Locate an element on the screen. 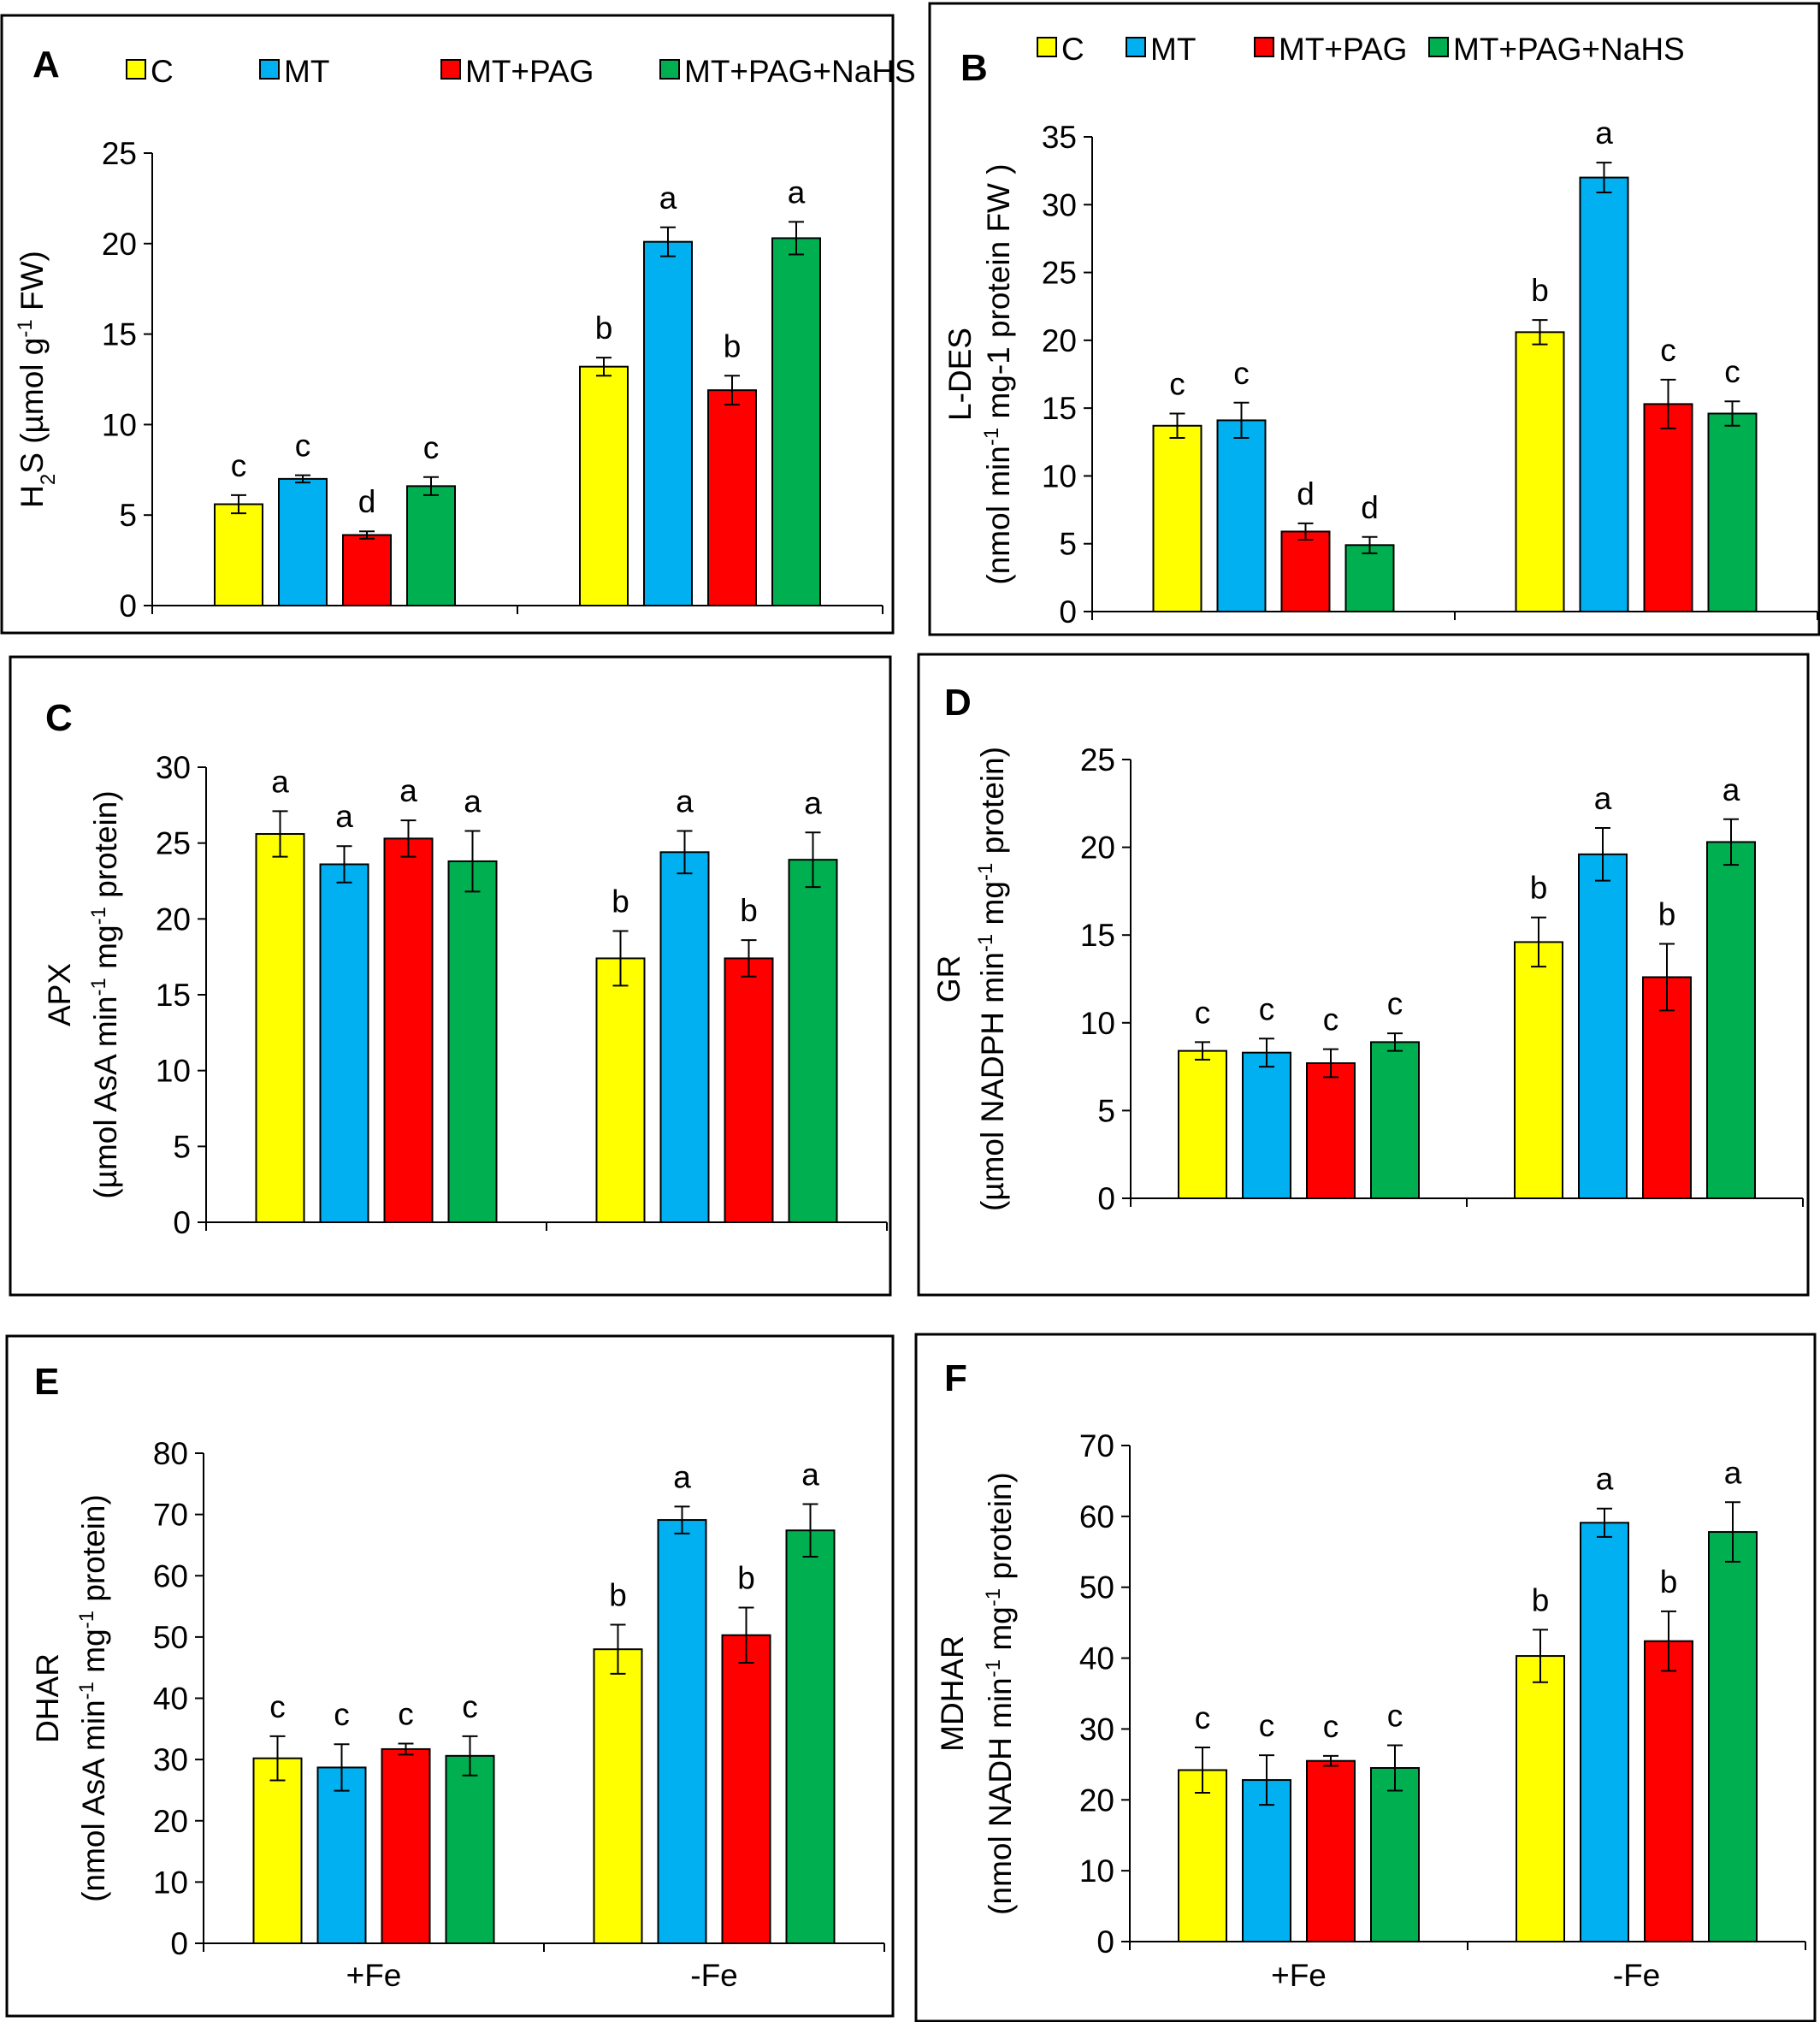 The width and height of the screenshot is (1820, 2022). legend-label: MT+PAG is located at coordinates (1343, 49).